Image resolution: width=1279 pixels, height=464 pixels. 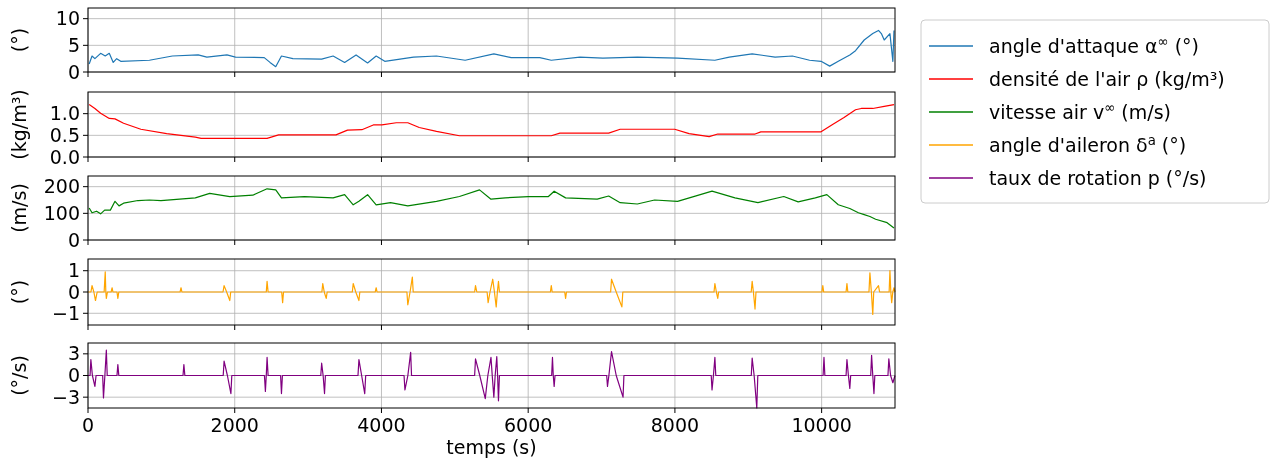 What do you see at coordinates (1107, 78) in the screenshot?
I see `legend-label: densité de l'air ρ (kg/m³)` at bounding box center [1107, 78].